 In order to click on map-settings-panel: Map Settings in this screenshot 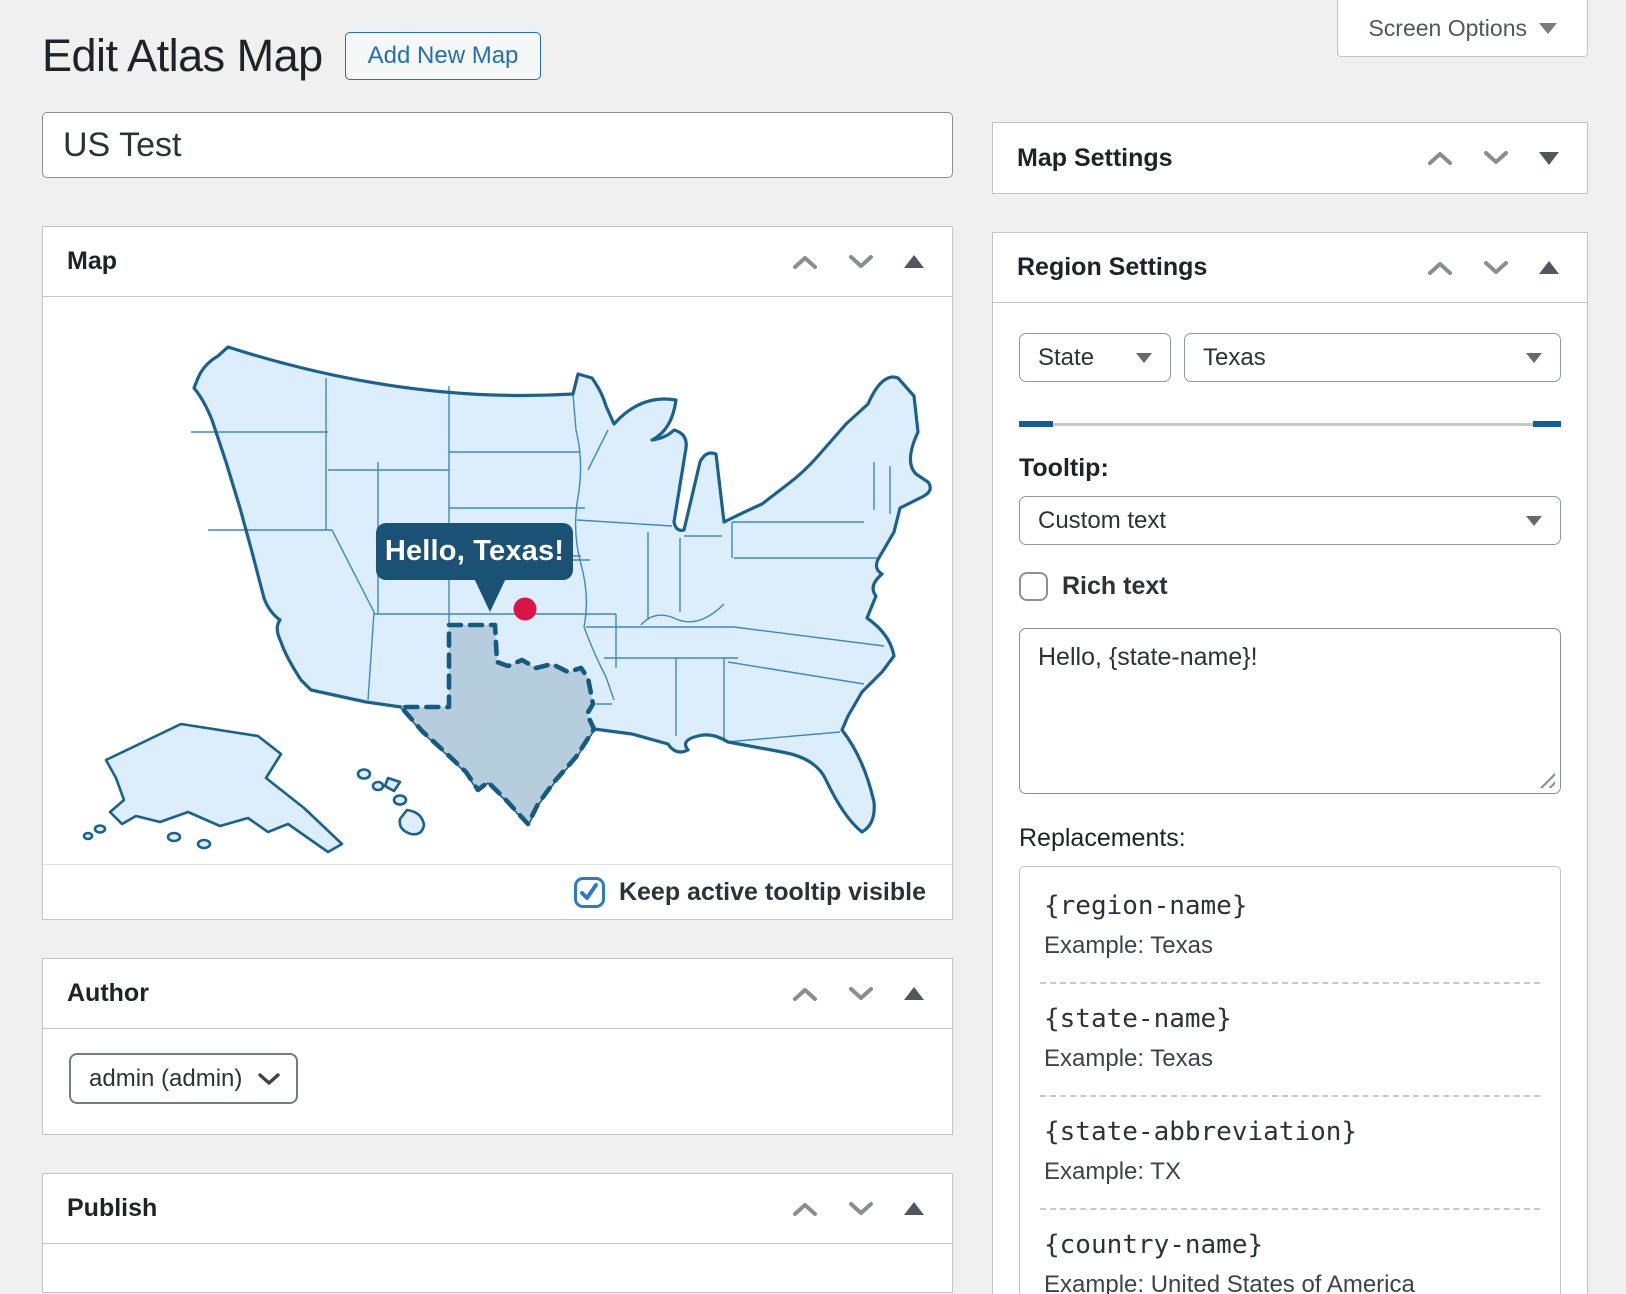, I will do `click(1290, 158)`.